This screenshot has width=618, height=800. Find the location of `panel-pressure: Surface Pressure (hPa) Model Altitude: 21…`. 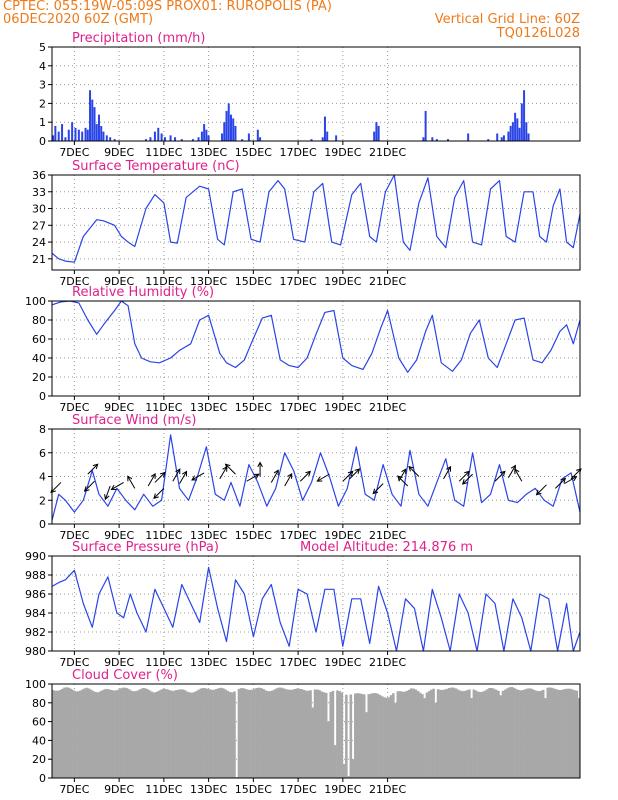

panel-pressure: Surface Pressure (hPa) Model Altitude: 21… is located at coordinates (303, 604).